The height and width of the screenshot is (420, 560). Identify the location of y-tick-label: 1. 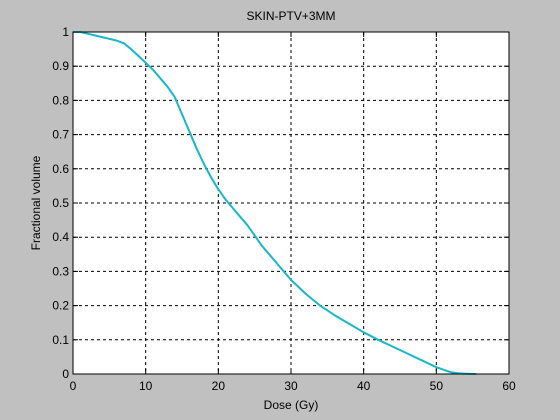
(65, 32).